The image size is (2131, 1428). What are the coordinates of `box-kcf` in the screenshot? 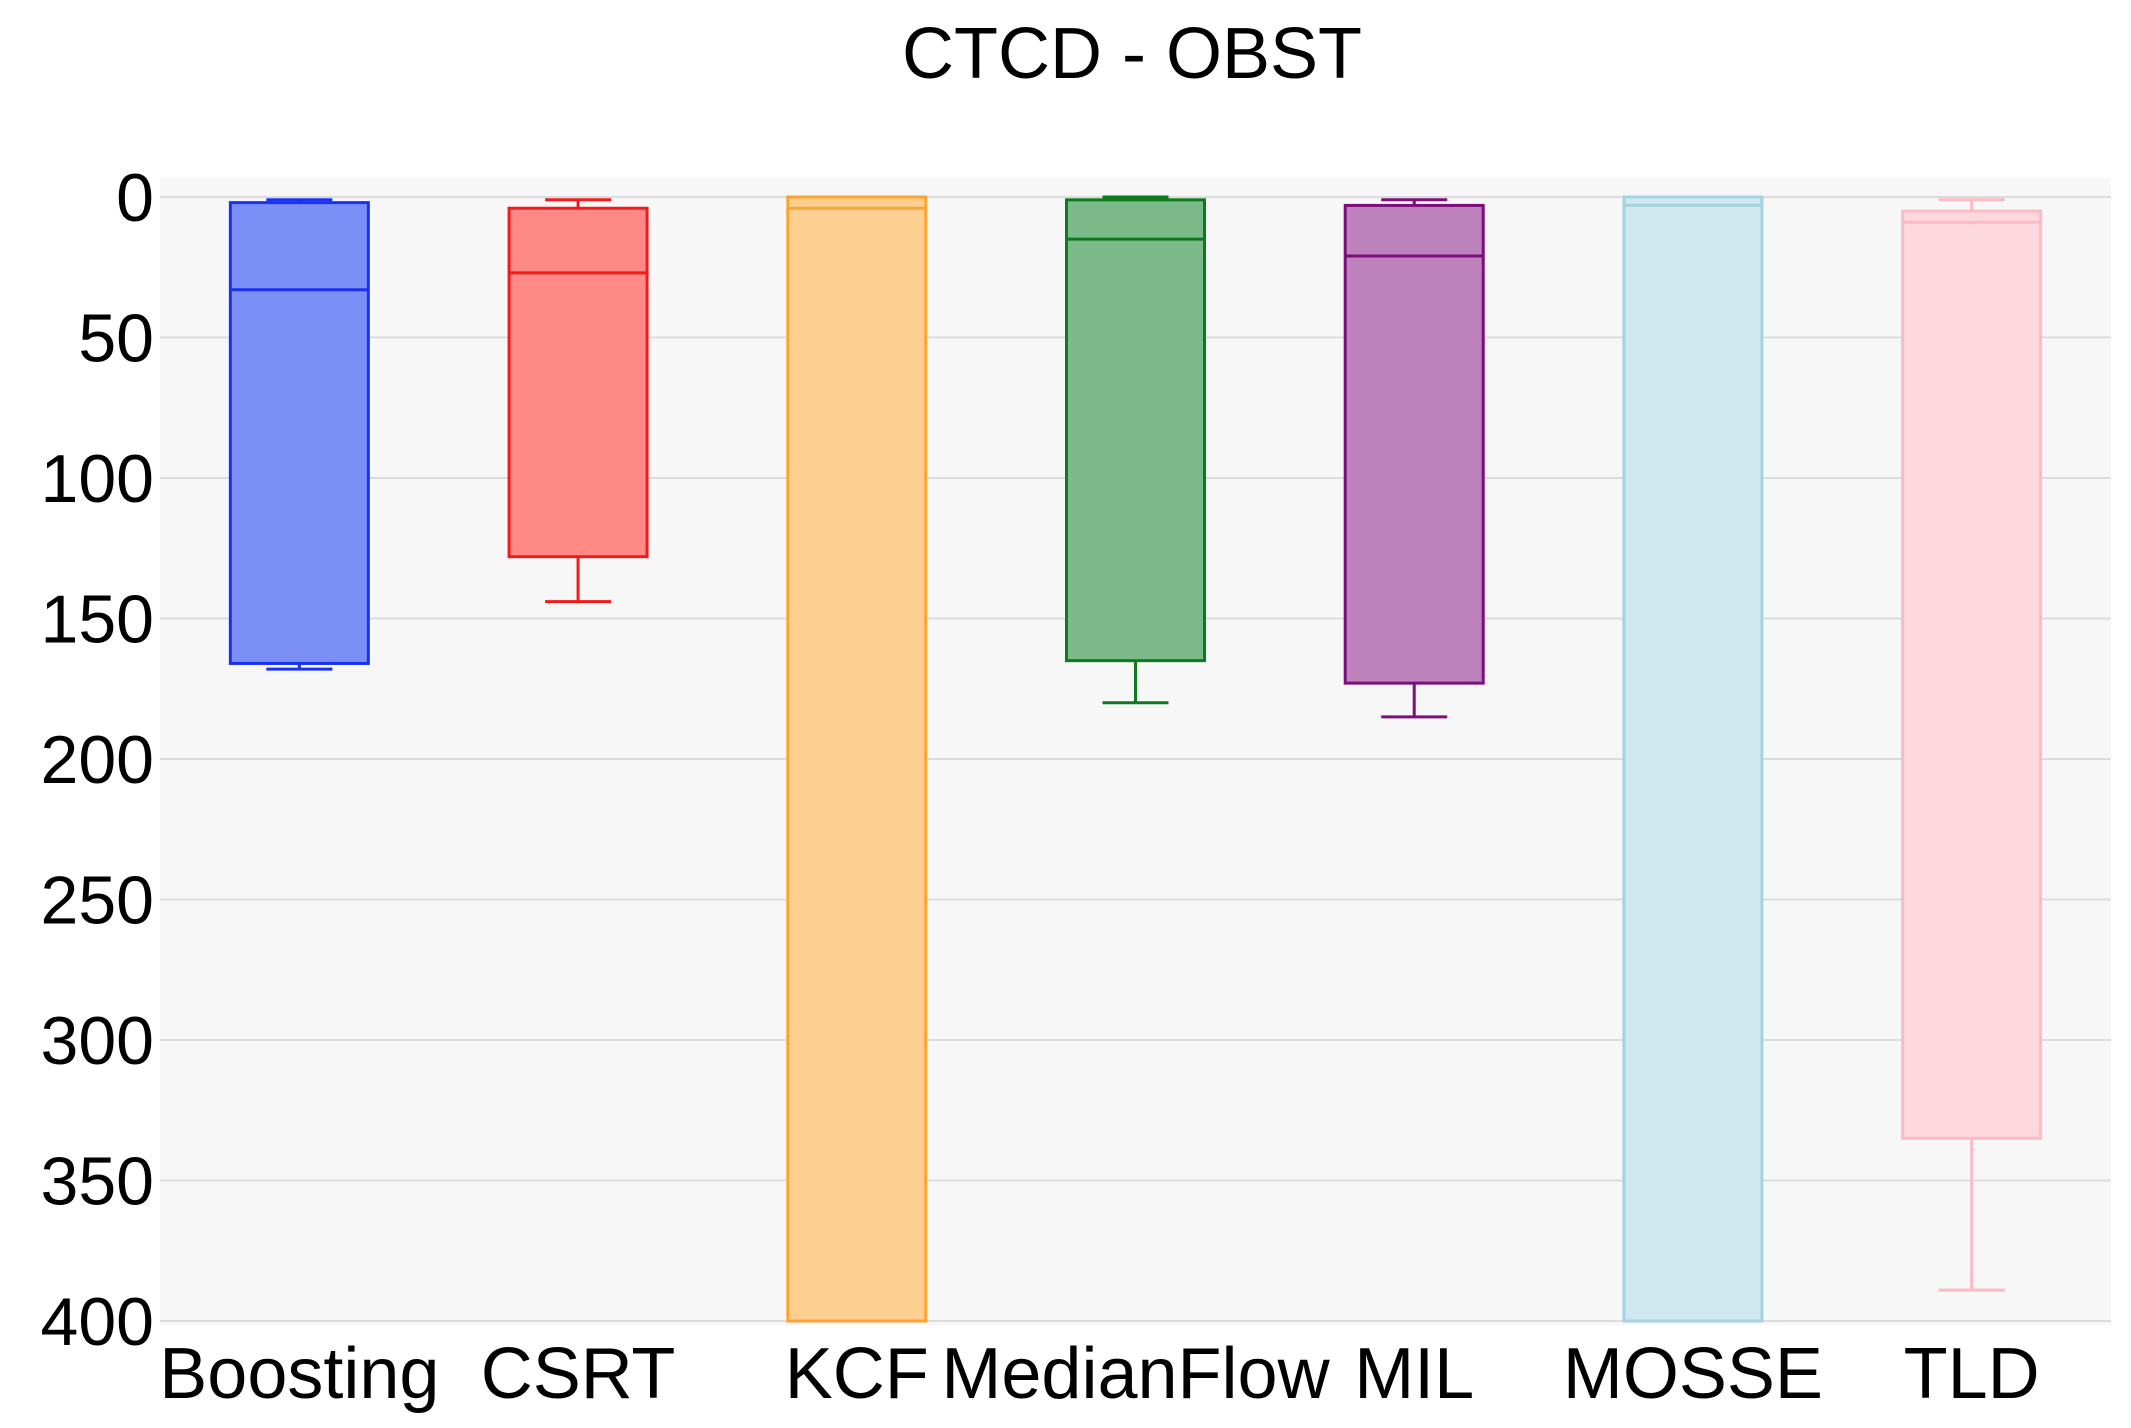 It's located at (857, 759).